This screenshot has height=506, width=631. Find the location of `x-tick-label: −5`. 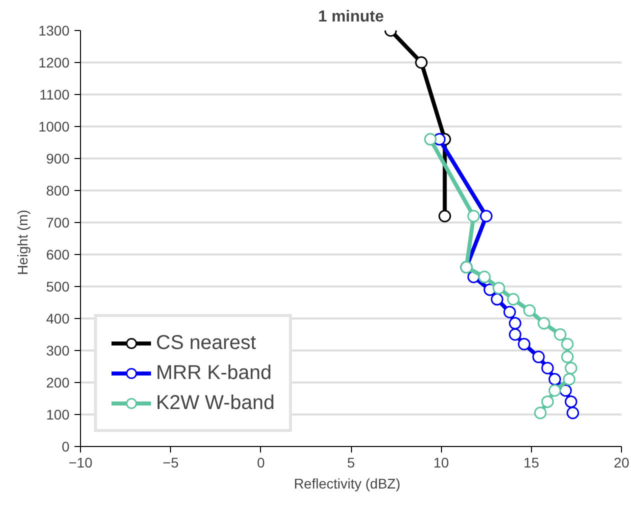

x-tick-label: −5 is located at coordinates (170, 462).